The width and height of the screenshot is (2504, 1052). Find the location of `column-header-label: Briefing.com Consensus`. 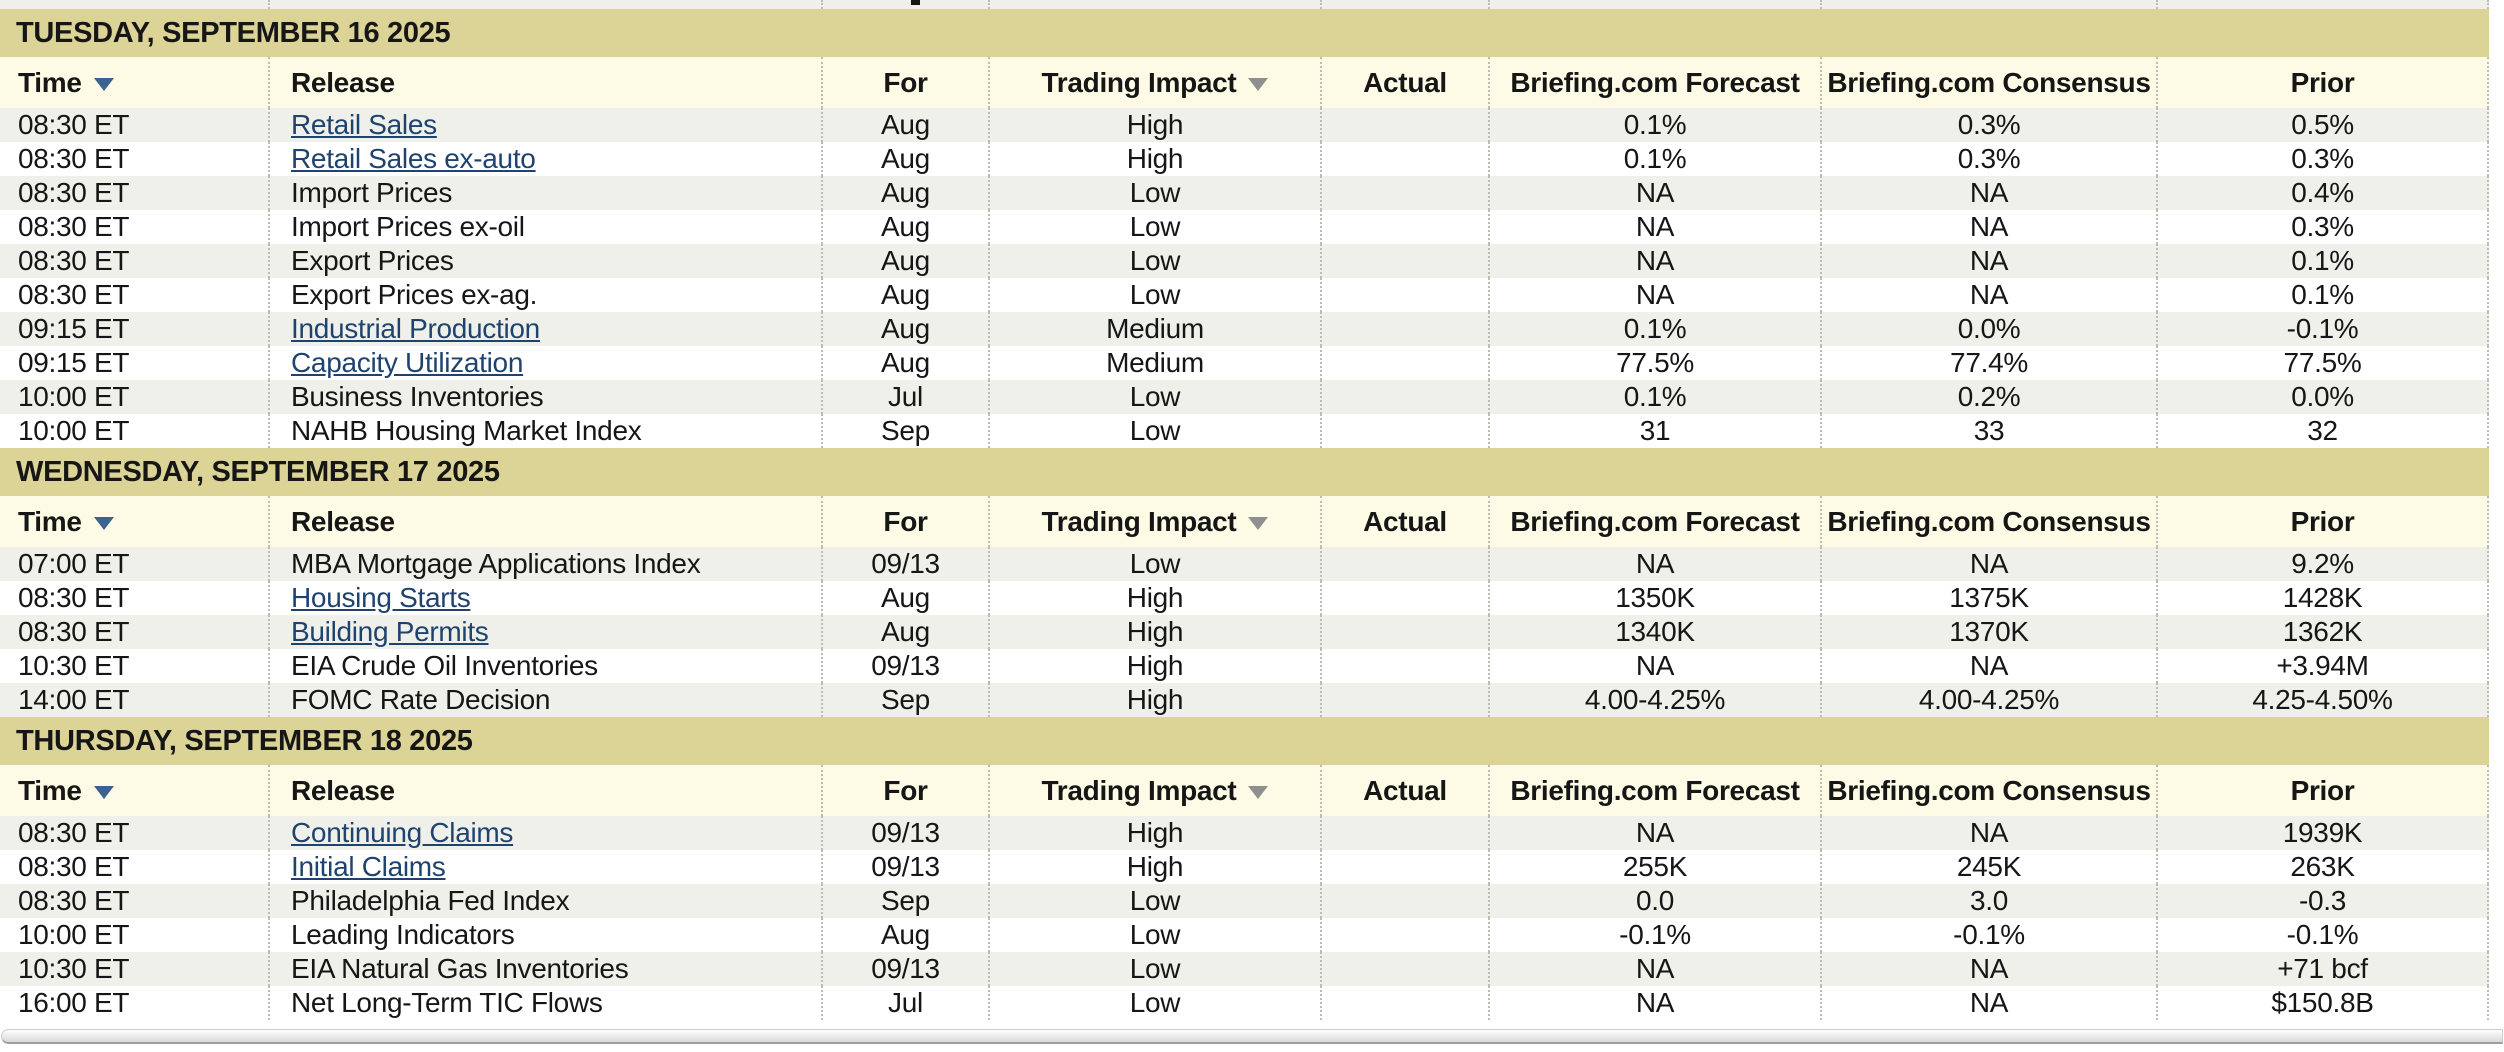

column-header-label: Briefing.com Consensus is located at coordinates (1989, 521).